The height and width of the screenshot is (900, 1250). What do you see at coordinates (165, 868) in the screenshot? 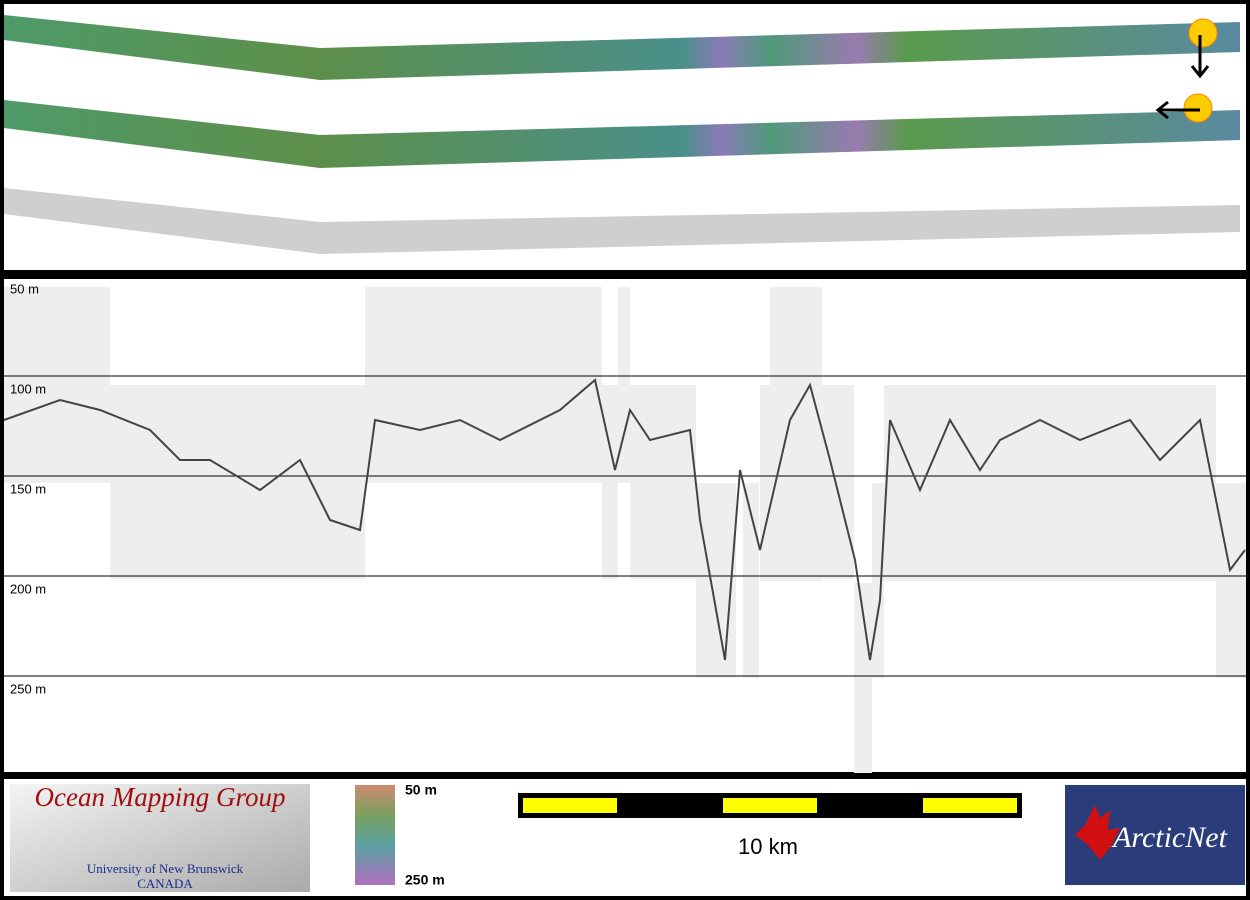
I see `omg-subtitle: University of New Brunswick` at bounding box center [165, 868].